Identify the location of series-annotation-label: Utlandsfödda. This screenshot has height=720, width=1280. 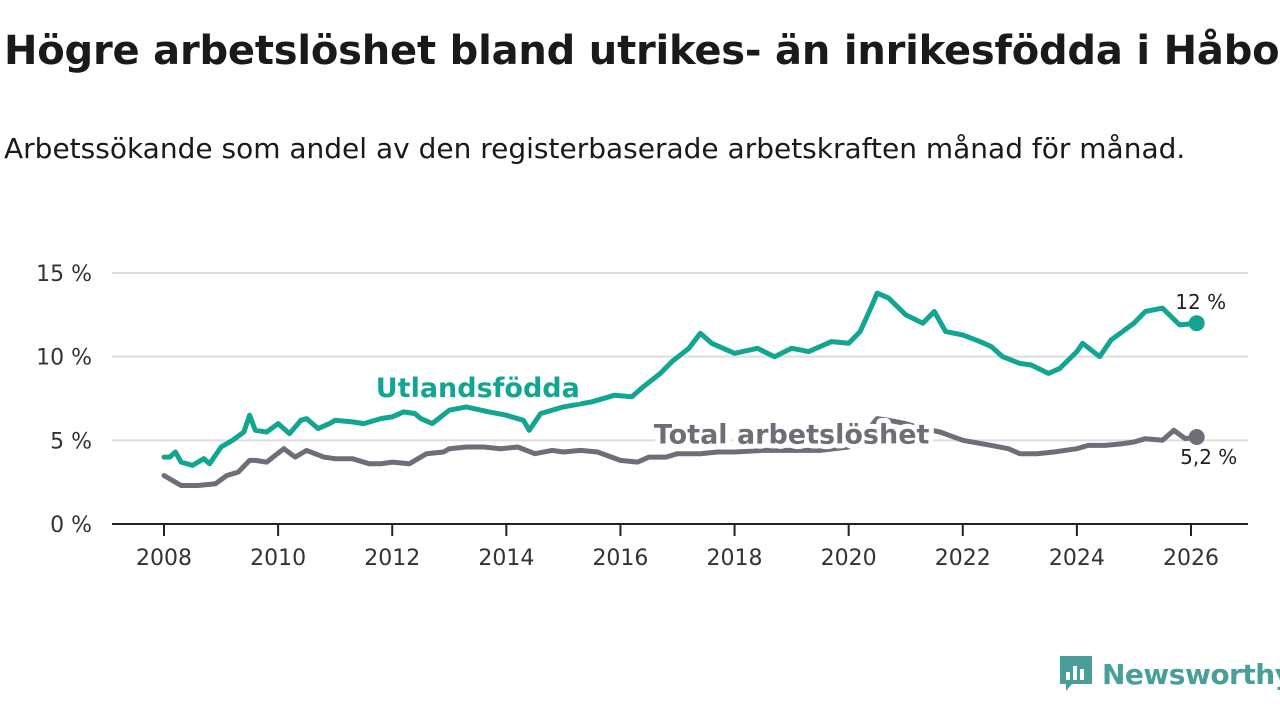
(478, 388).